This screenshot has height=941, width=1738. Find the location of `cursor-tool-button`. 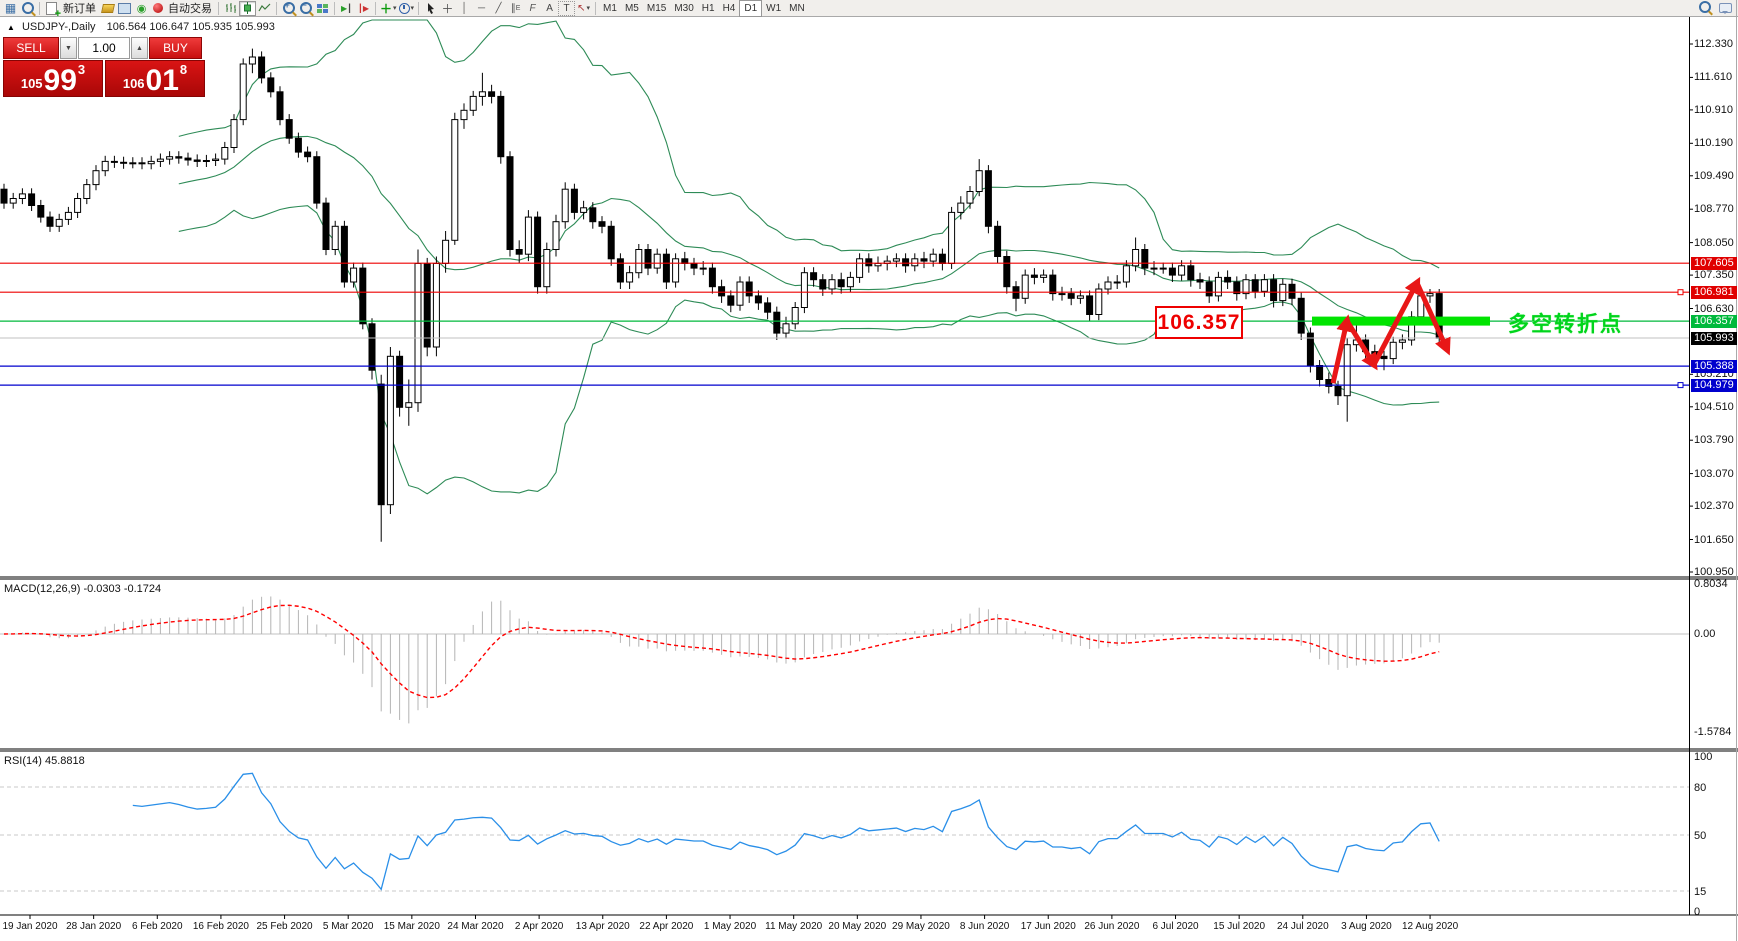

cursor-tool-button is located at coordinates (430, 8).